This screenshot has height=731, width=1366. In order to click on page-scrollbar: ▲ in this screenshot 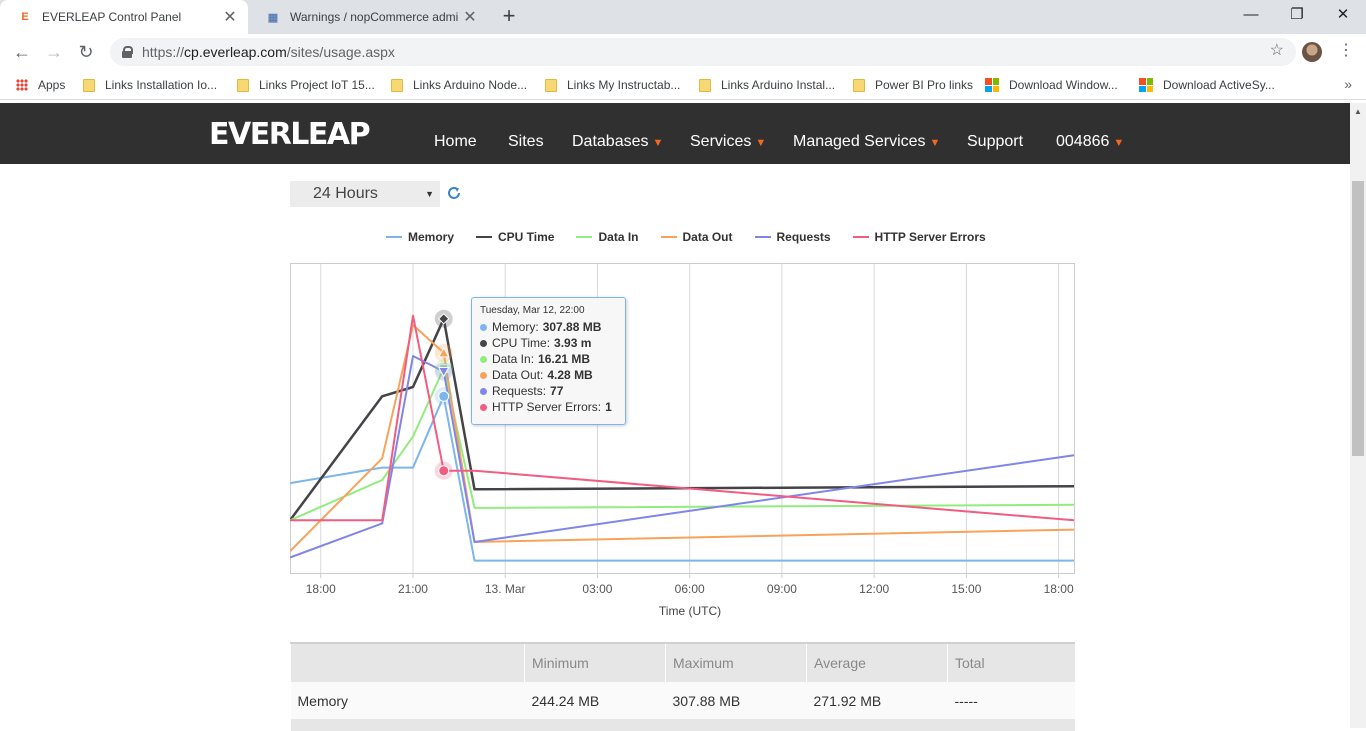, I will do `click(1358, 415)`.